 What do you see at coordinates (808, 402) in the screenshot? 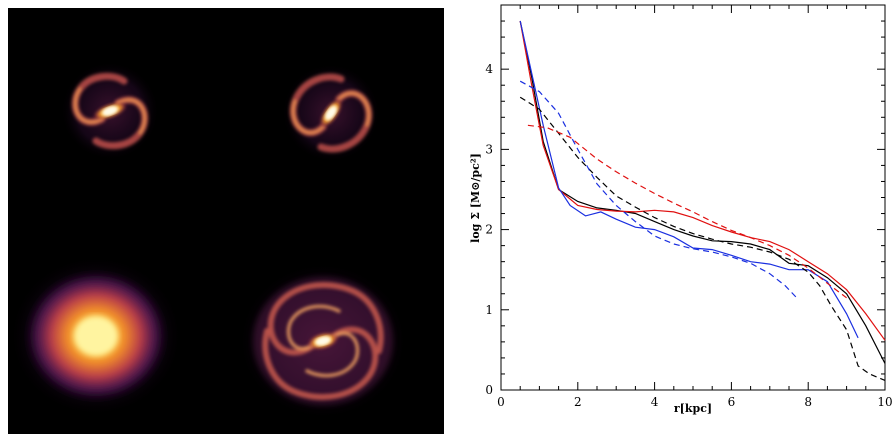
I see `x-tick-label: 8` at bounding box center [808, 402].